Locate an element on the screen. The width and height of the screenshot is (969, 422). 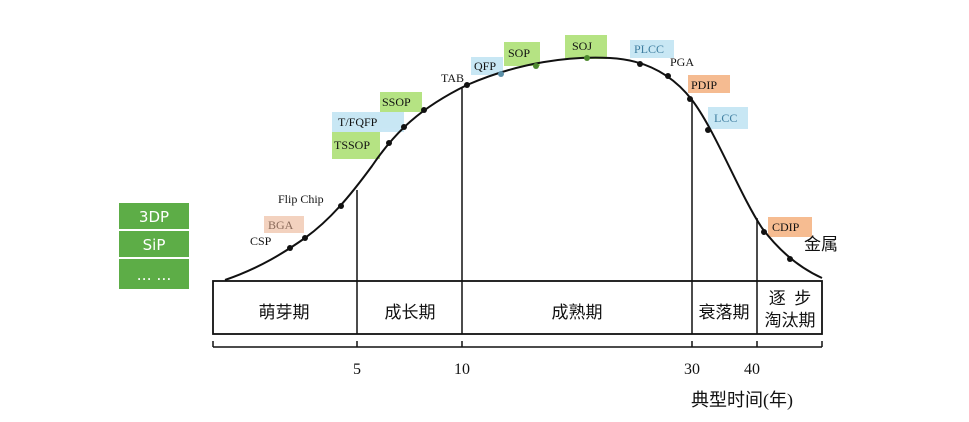
package-label: T/FQFP is located at coordinates (358, 122).